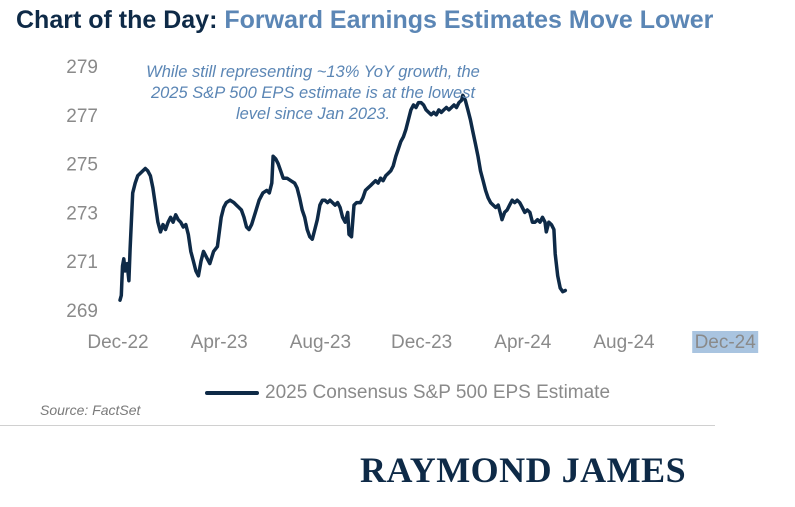  What do you see at coordinates (357, 425) in the screenshot?
I see `divider` at bounding box center [357, 425].